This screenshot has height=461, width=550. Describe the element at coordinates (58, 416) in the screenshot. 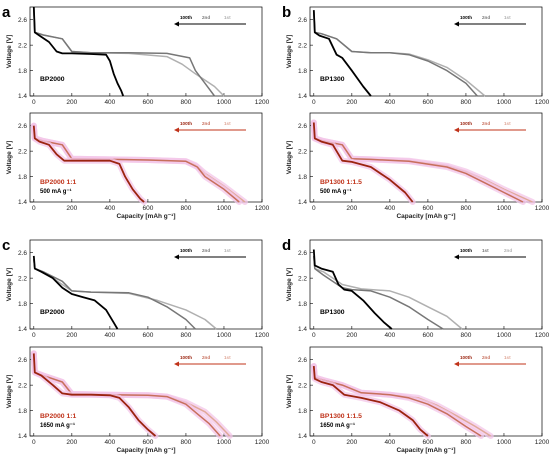

I see `sample-label: BP2000 1:1` at that location.